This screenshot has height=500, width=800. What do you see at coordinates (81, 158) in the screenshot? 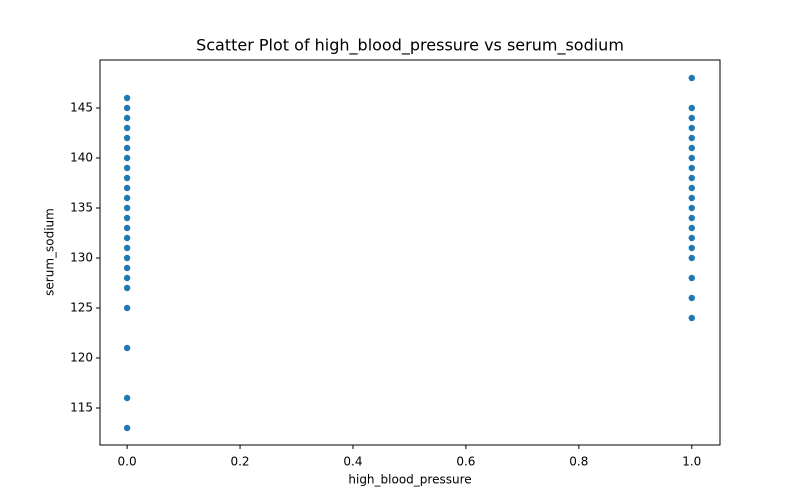
I see `y-tick-label: 140` at bounding box center [81, 158].